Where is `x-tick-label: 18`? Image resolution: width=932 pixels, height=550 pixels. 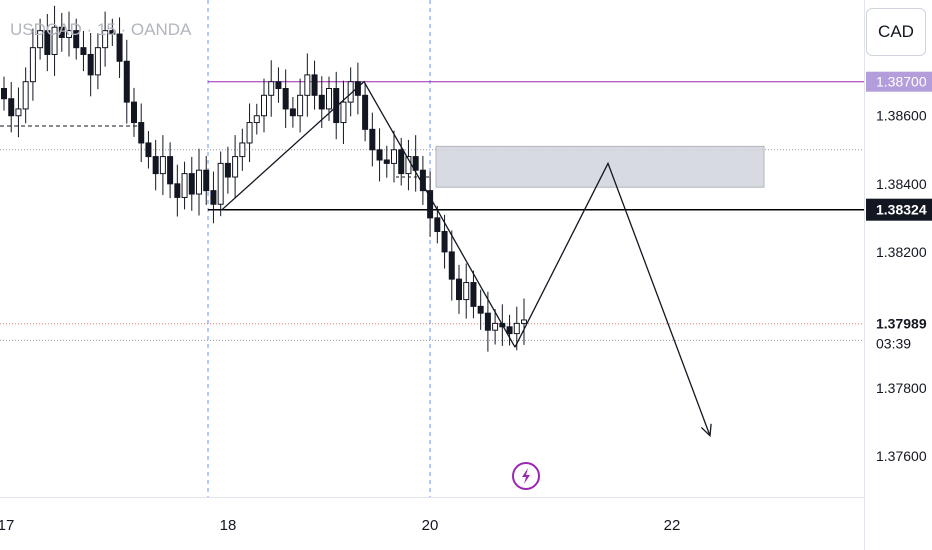
x-tick-label: 18 is located at coordinates (228, 525).